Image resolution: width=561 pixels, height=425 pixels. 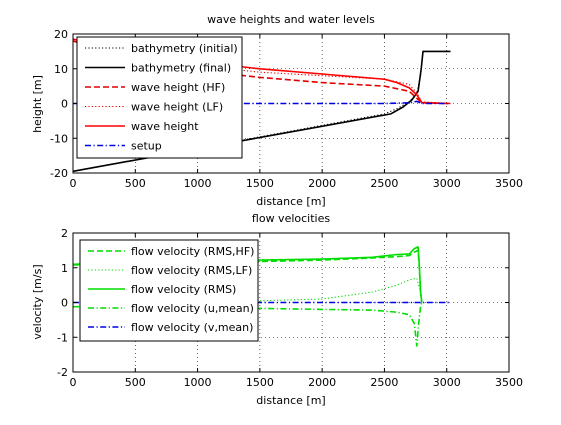 What do you see at coordinates (62, 337) in the screenshot?
I see `y-tick-label: -1` at bounding box center [62, 337].